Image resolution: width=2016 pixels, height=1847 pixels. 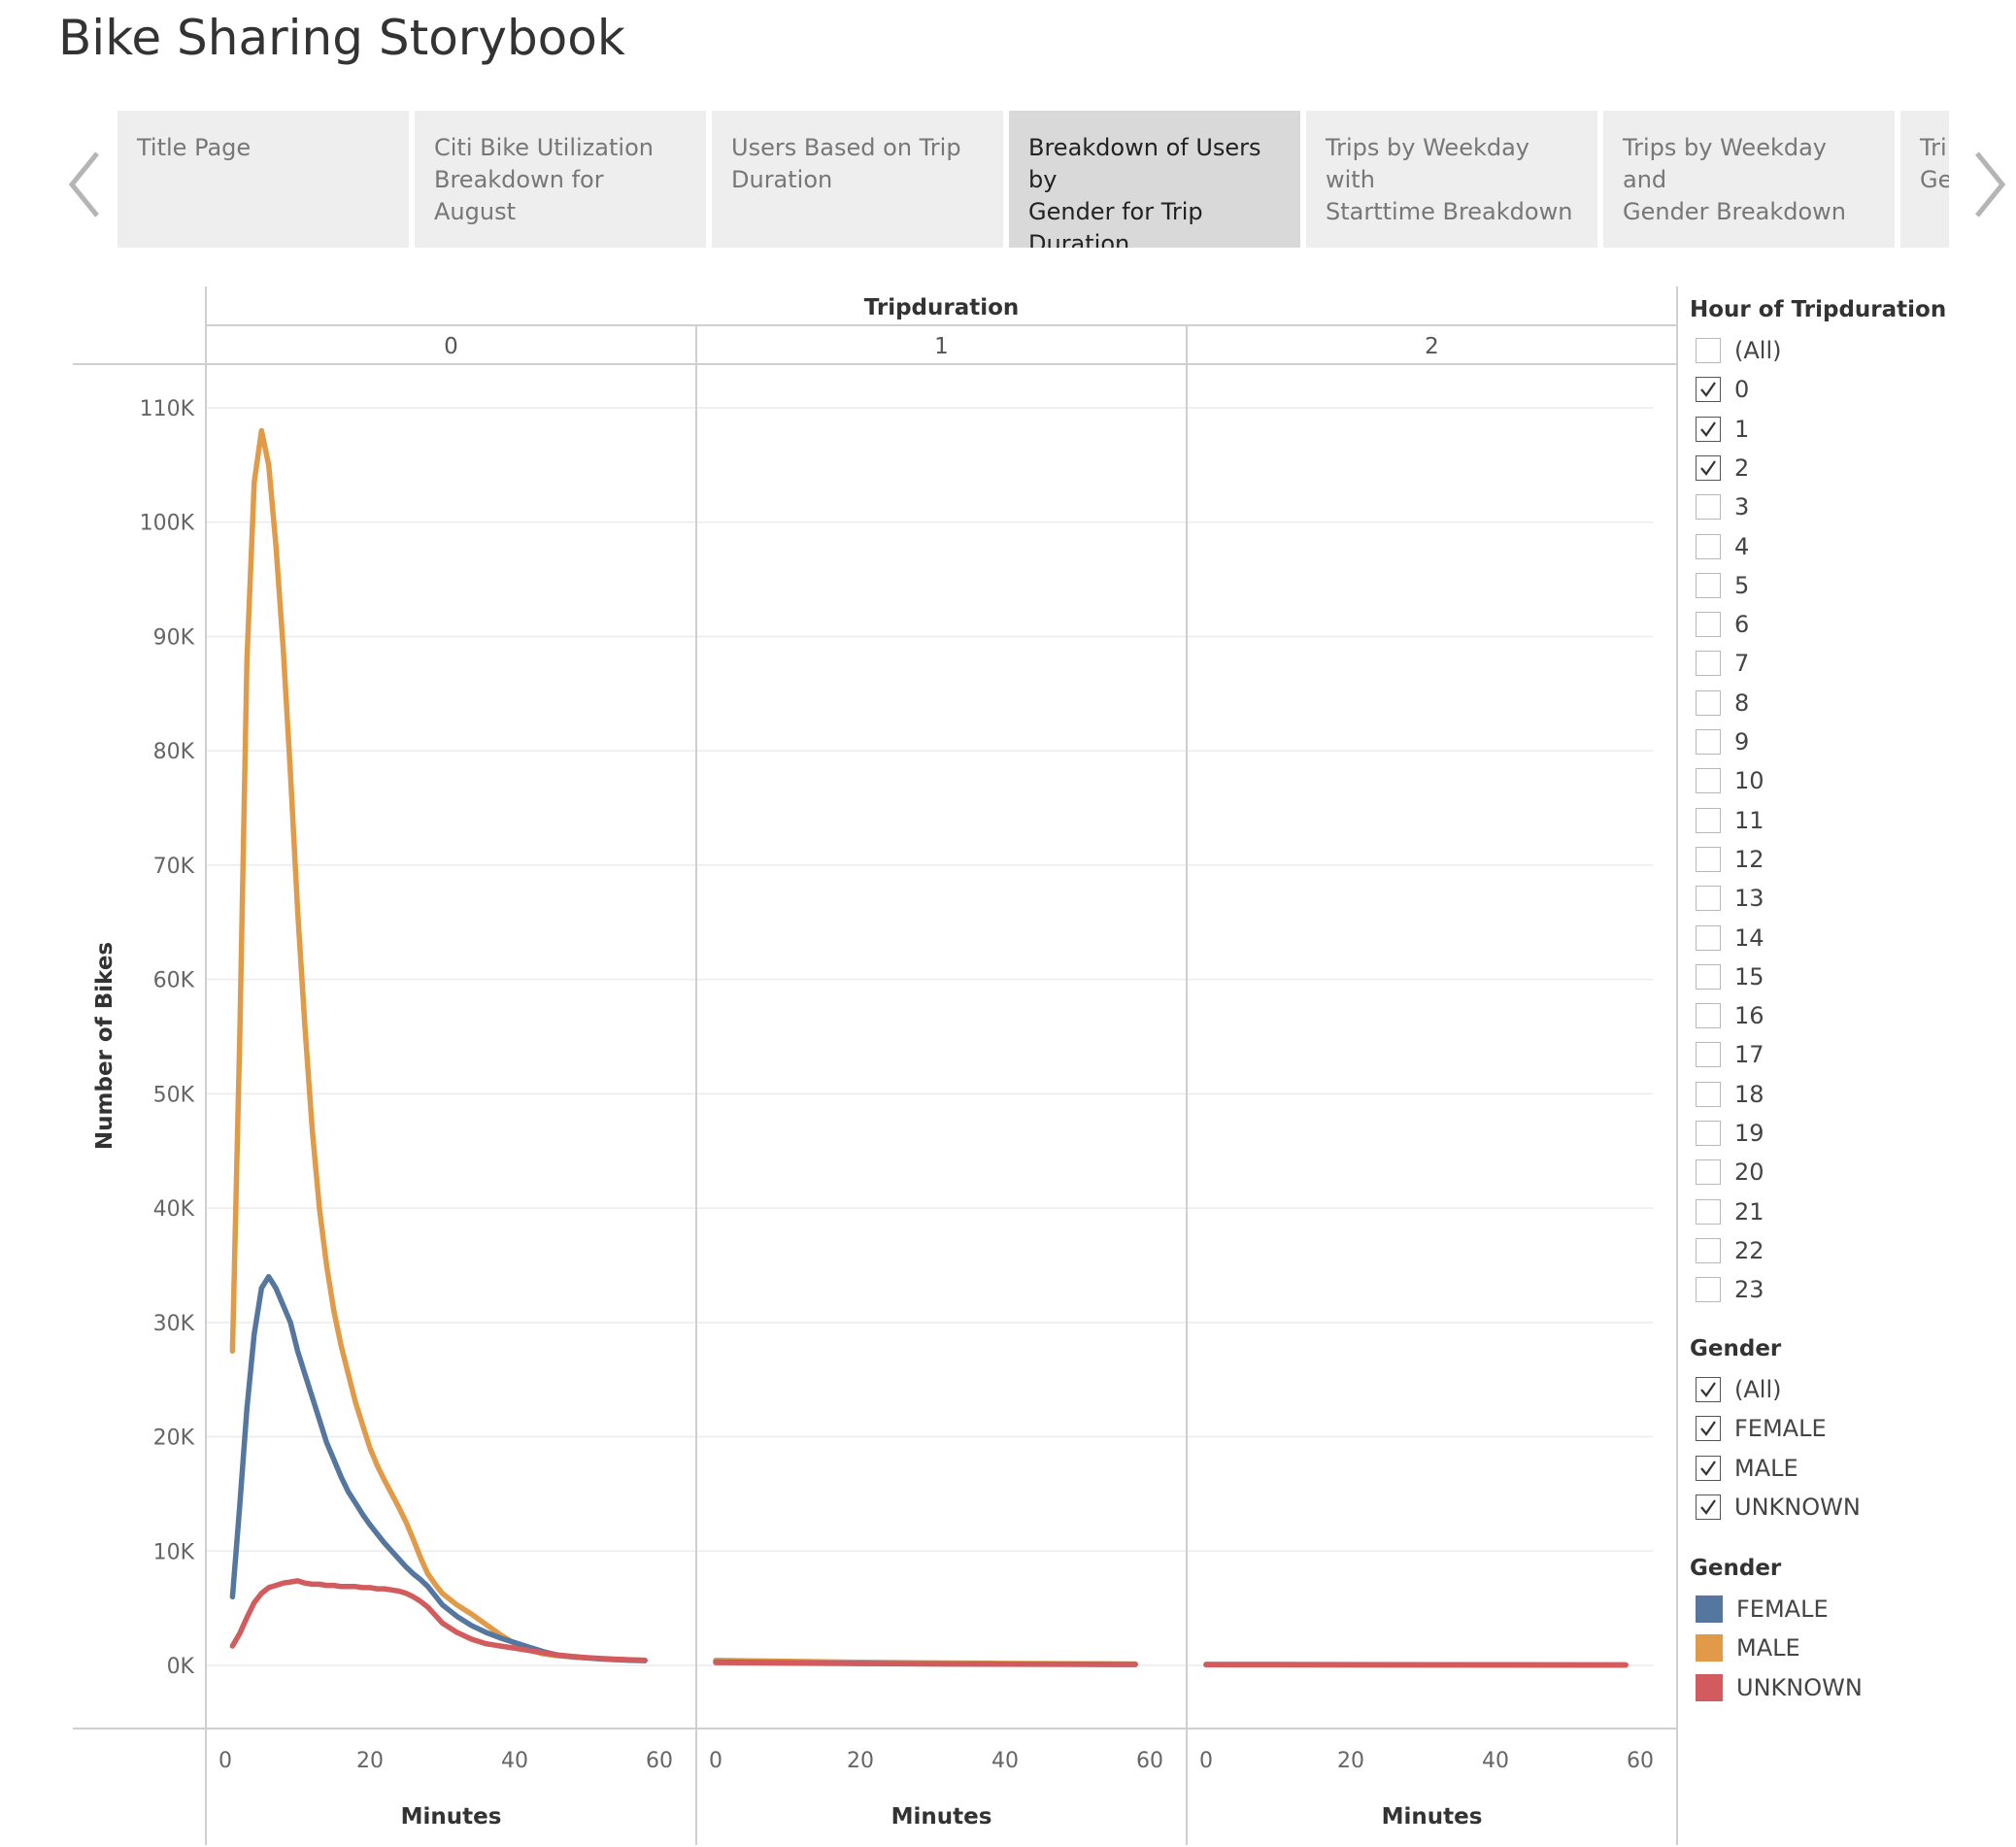 I want to click on story-tab-label: Gender for Trip, so click(x=1115, y=211).